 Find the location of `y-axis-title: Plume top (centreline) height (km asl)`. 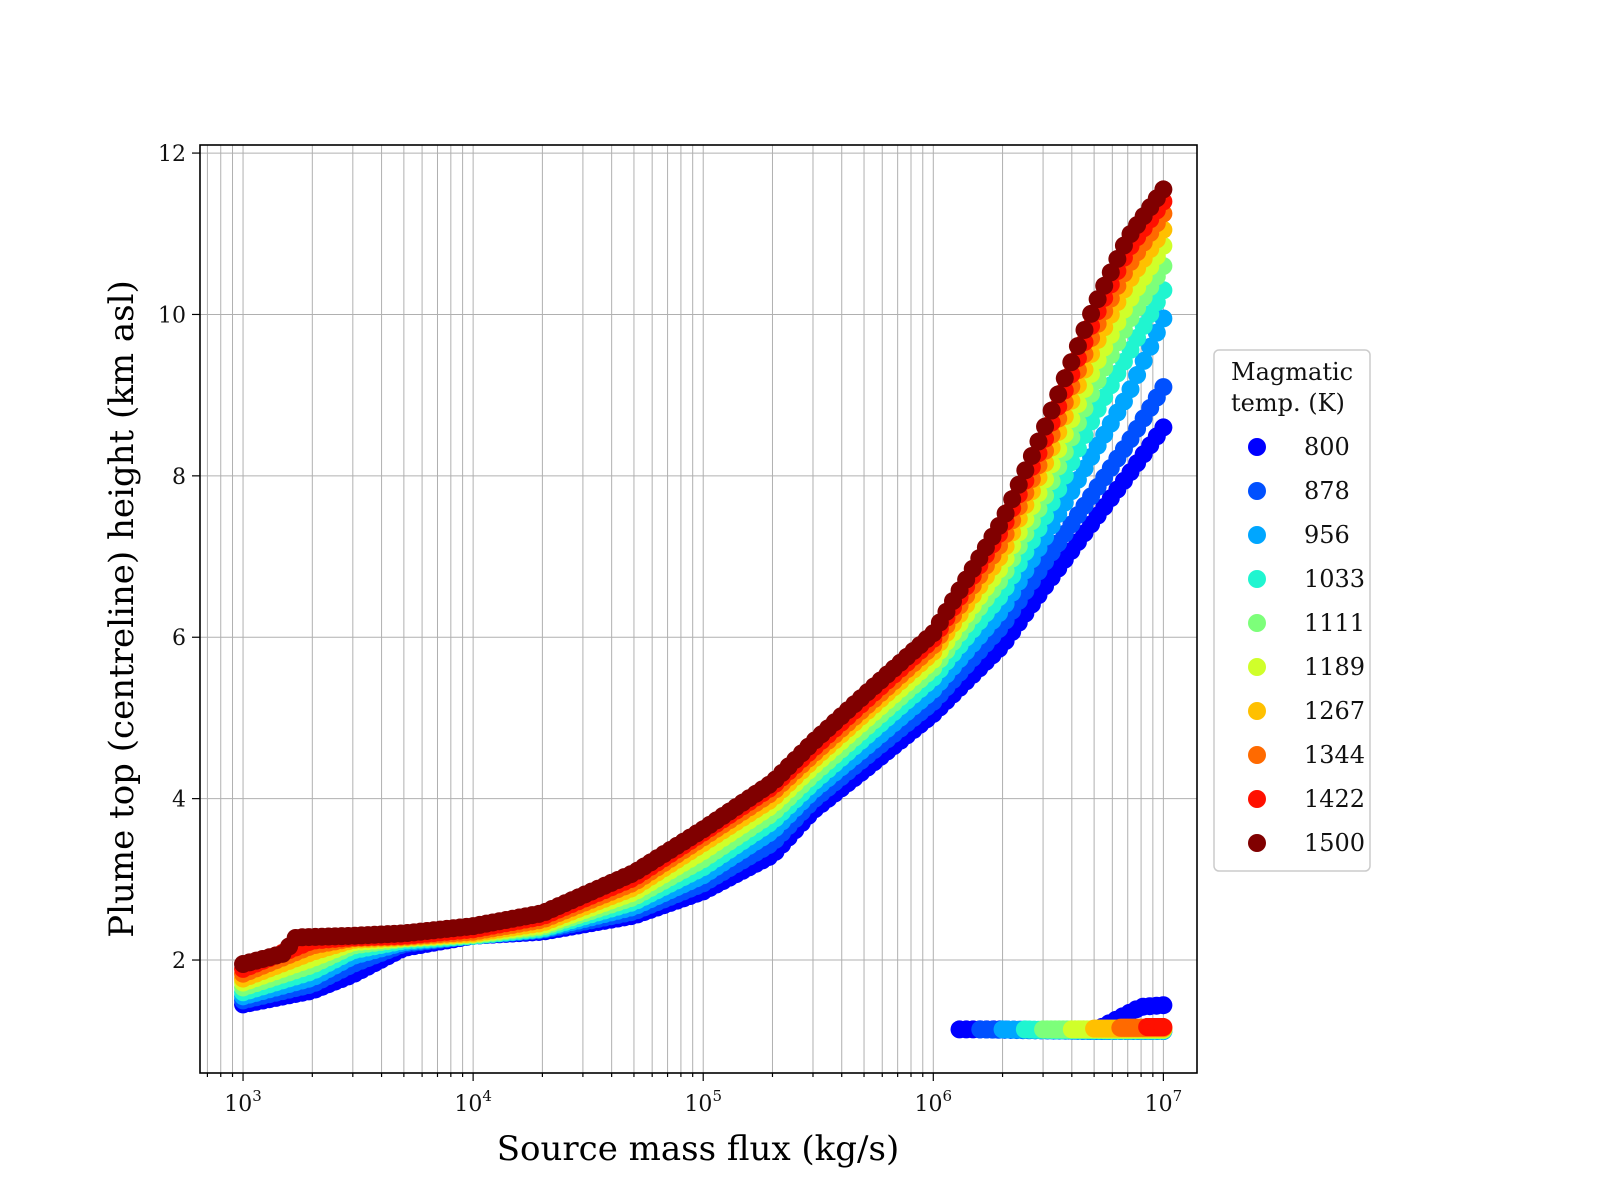

y-axis-title: Plume top (centreline) height (km asl) is located at coordinates (122, 609).